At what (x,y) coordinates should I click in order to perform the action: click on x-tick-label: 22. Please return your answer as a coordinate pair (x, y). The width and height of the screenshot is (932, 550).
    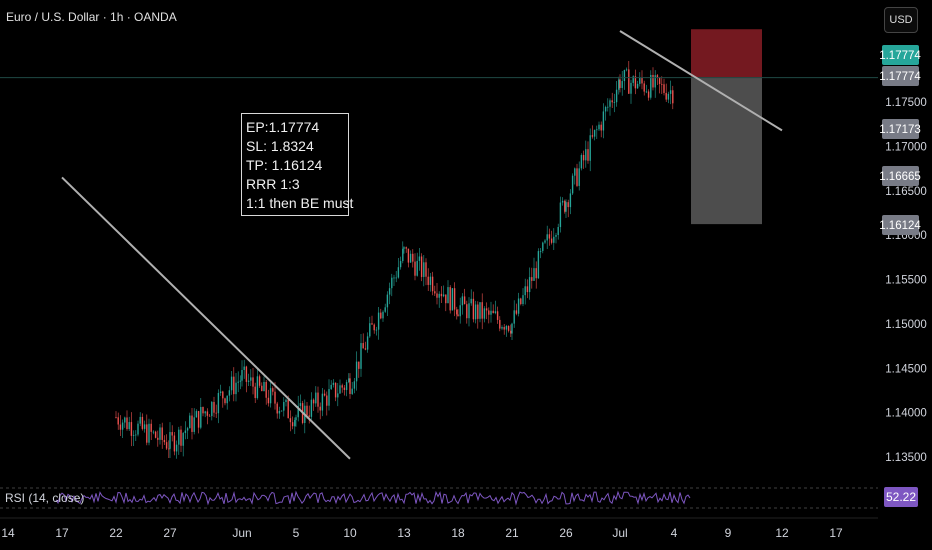
    Looking at the image, I should click on (116, 533).